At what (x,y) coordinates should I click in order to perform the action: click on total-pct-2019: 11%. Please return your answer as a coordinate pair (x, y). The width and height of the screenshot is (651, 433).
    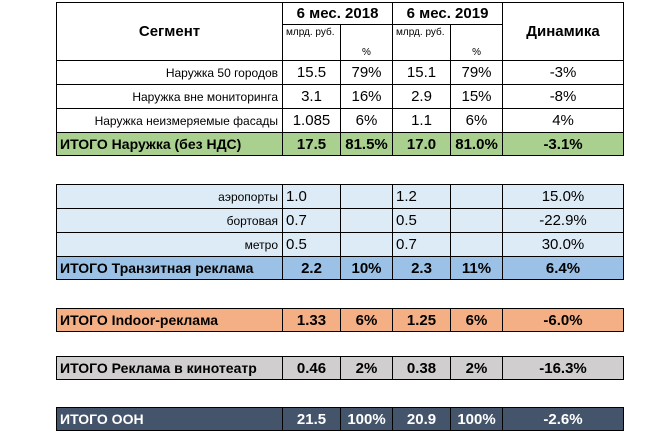
    Looking at the image, I should click on (476, 268).